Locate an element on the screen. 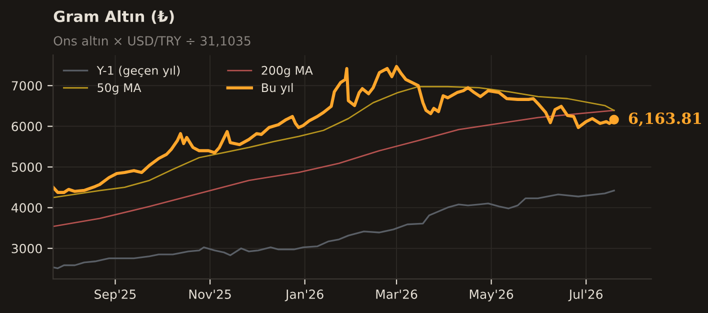  x-tick-label: Jan'26 is located at coordinates (304, 296).